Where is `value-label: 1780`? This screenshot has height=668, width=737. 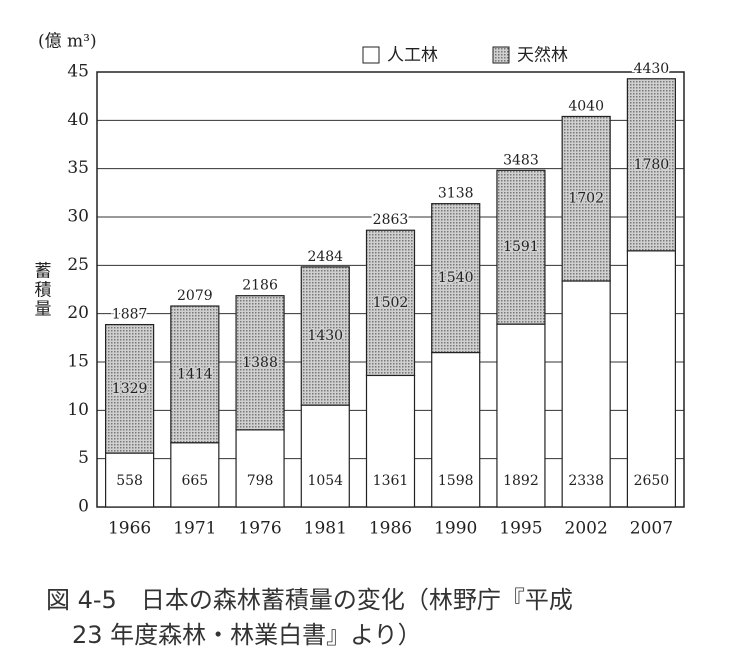
value-label: 1780 is located at coordinates (652, 165).